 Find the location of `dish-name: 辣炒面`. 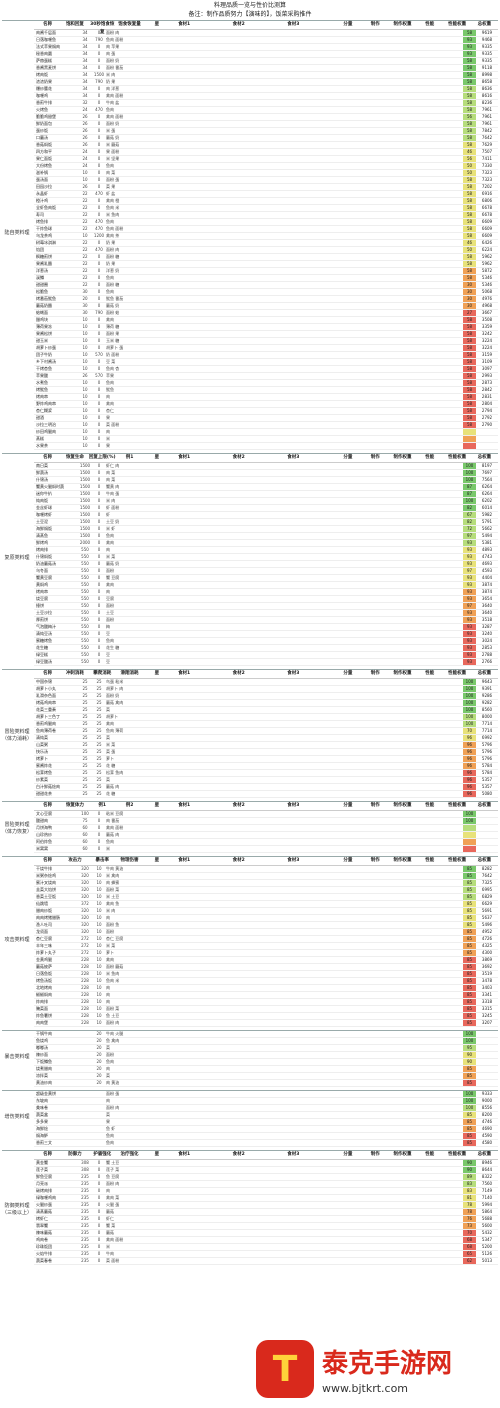

dish-name: 辣炒面 is located at coordinates (42, 1054).